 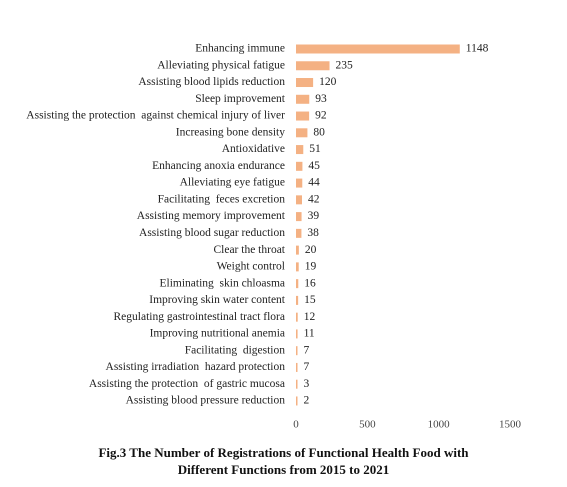 I want to click on category-label: Regulating gastrointestinal tract flora, so click(x=200, y=317).